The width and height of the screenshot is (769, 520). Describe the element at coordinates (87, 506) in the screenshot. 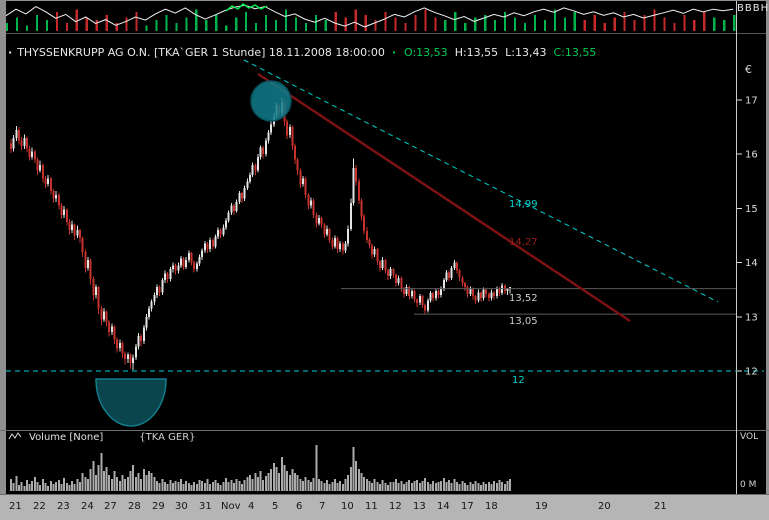

I see `svg-text: 24` at that location.